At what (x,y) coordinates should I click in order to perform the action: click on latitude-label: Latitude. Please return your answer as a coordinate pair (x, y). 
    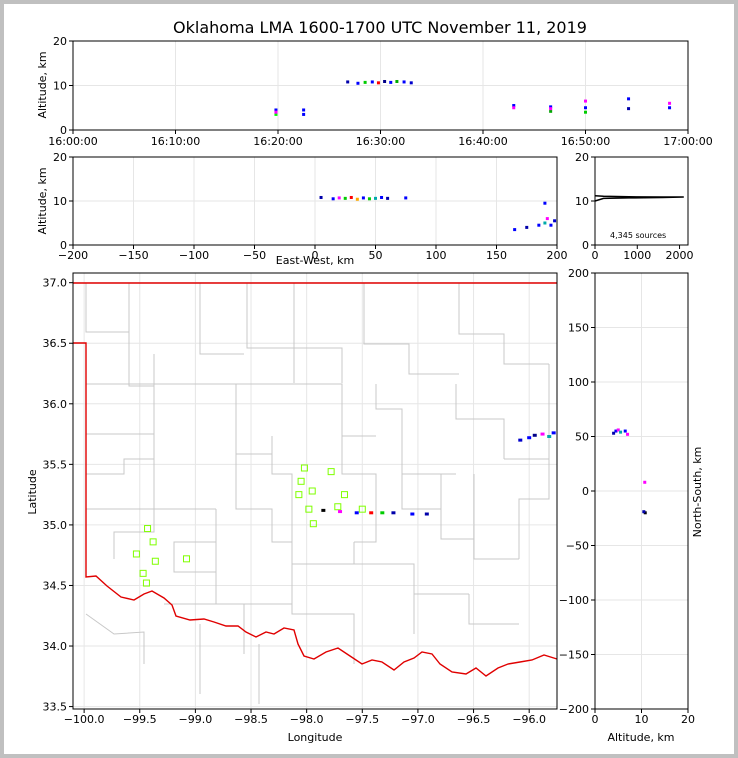
    Looking at the image, I should click on (32, 492).